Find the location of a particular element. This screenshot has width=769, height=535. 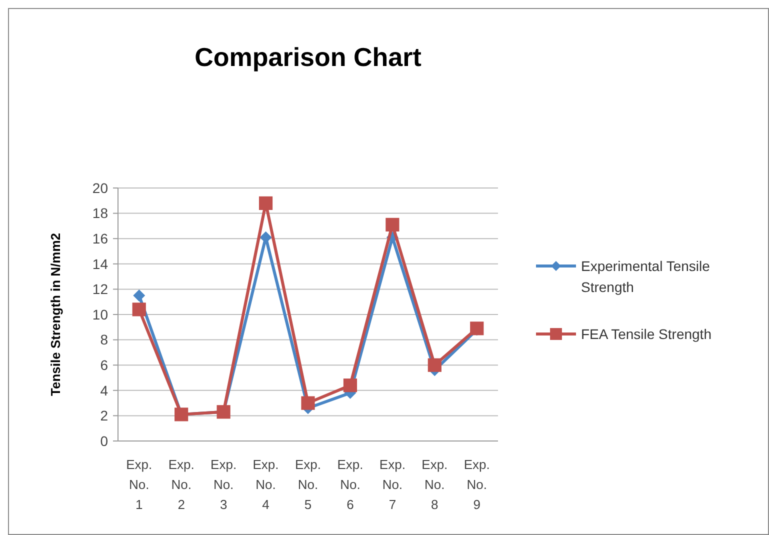

legend-label: Experimental Tensile Strength is located at coordinates (645, 276).